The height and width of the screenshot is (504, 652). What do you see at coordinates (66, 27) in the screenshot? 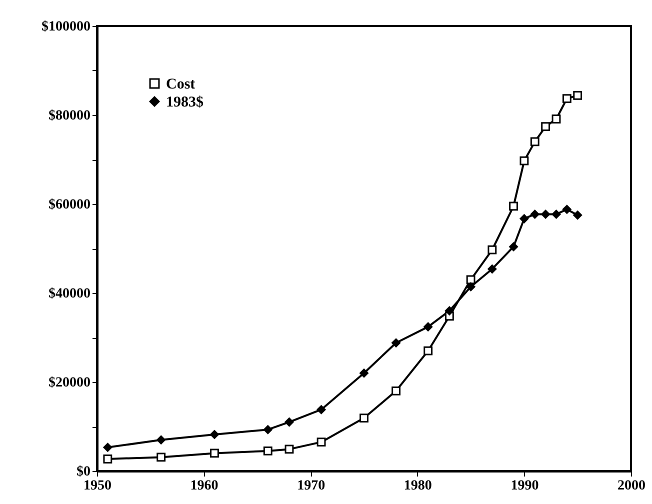
I see `y-tick-label: $100000` at bounding box center [66, 27].